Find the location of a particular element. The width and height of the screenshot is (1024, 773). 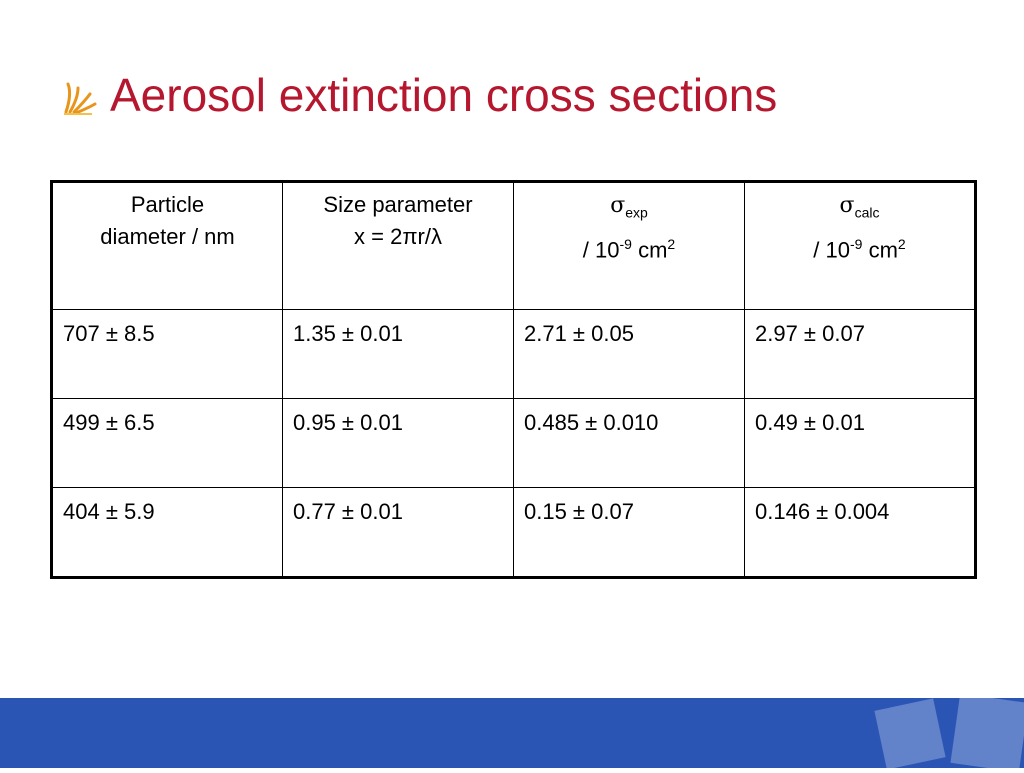

data-cell: 404 ± 5.9 is located at coordinates (167, 532).